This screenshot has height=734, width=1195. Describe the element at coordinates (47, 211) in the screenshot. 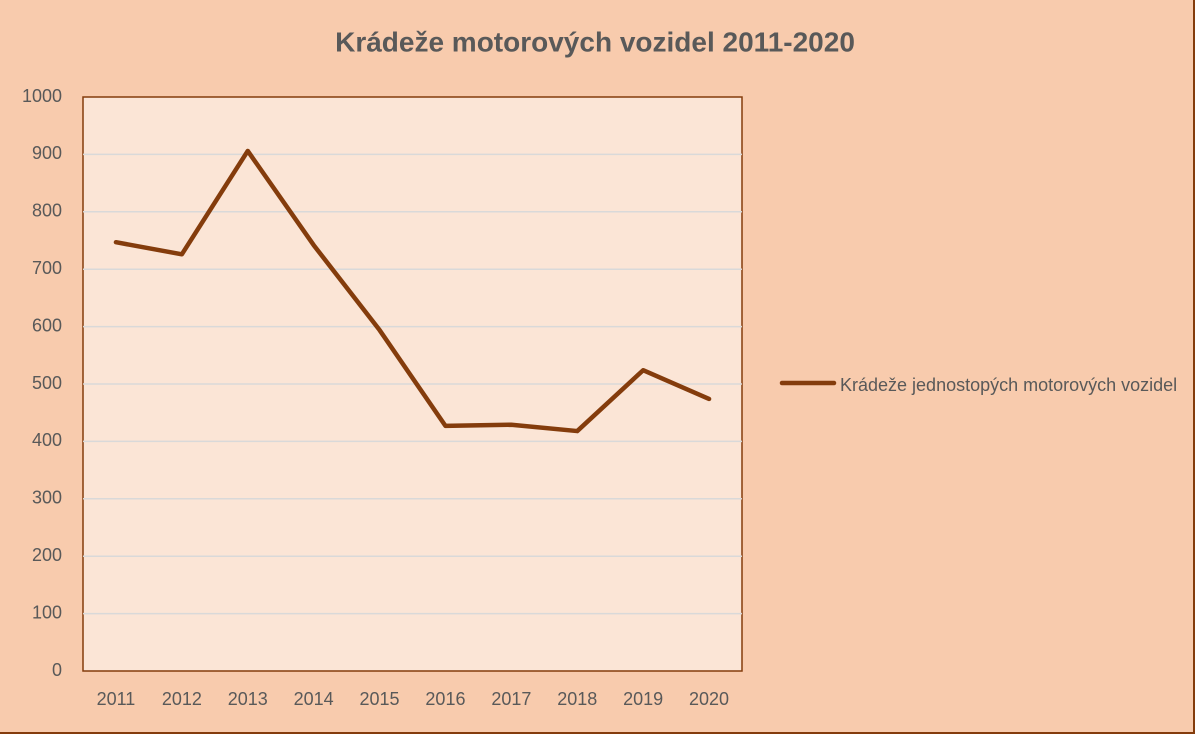

I see `y-tick-label: 800` at that location.